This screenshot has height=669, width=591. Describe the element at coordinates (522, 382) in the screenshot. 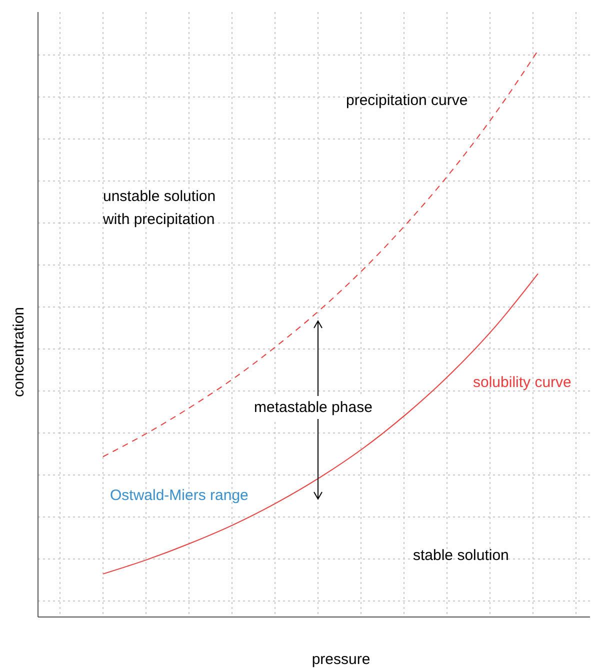

I see `series-label: solubility curve` at that location.